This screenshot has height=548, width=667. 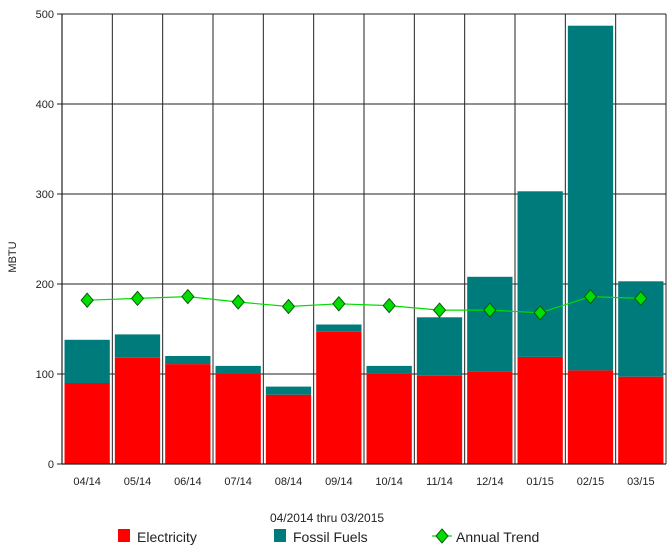 I want to click on y-tick-labels: 0 100 200 300 400 500, so click(x=45, y=240).